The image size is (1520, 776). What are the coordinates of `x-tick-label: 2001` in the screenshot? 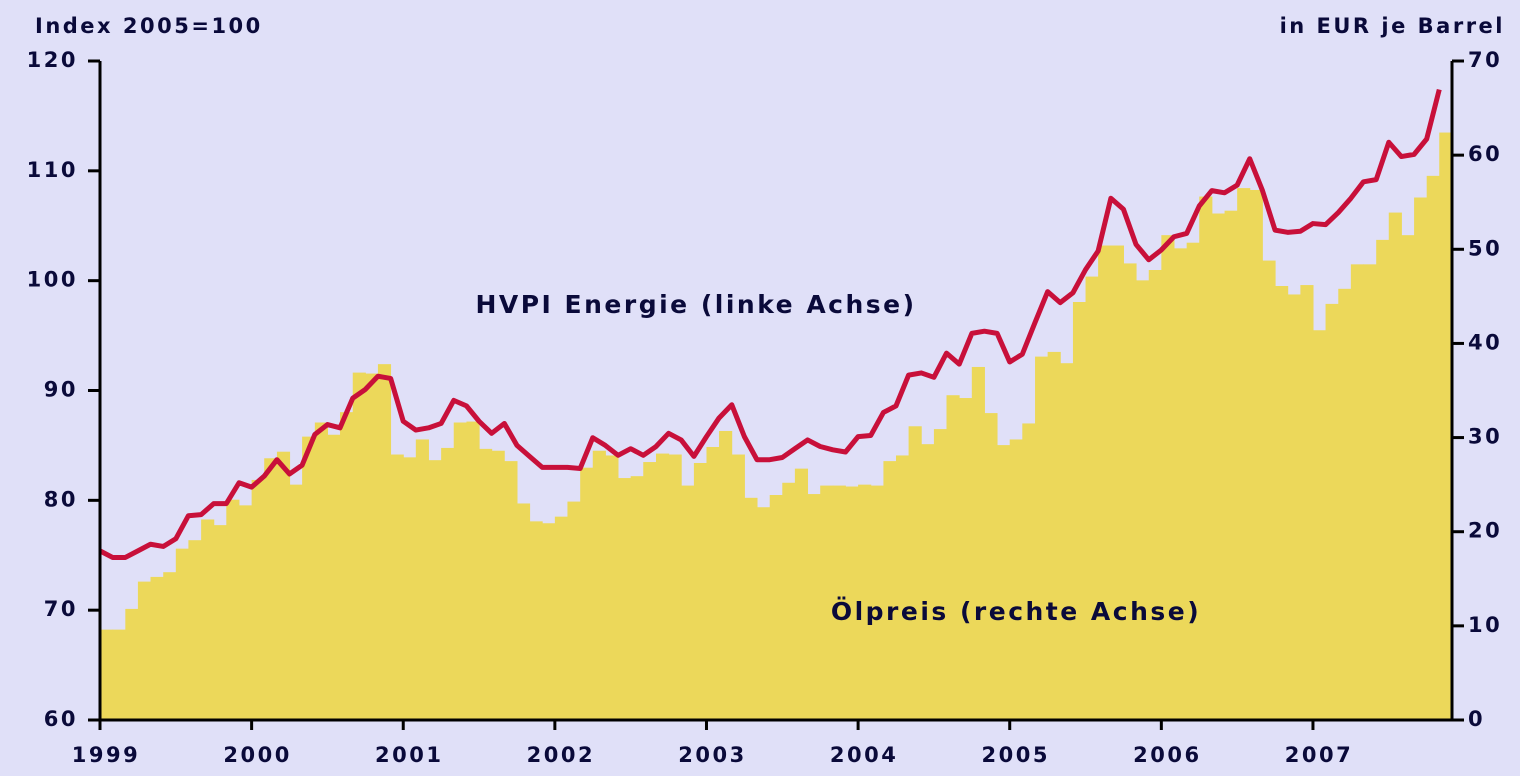 It's located at (409, 755).